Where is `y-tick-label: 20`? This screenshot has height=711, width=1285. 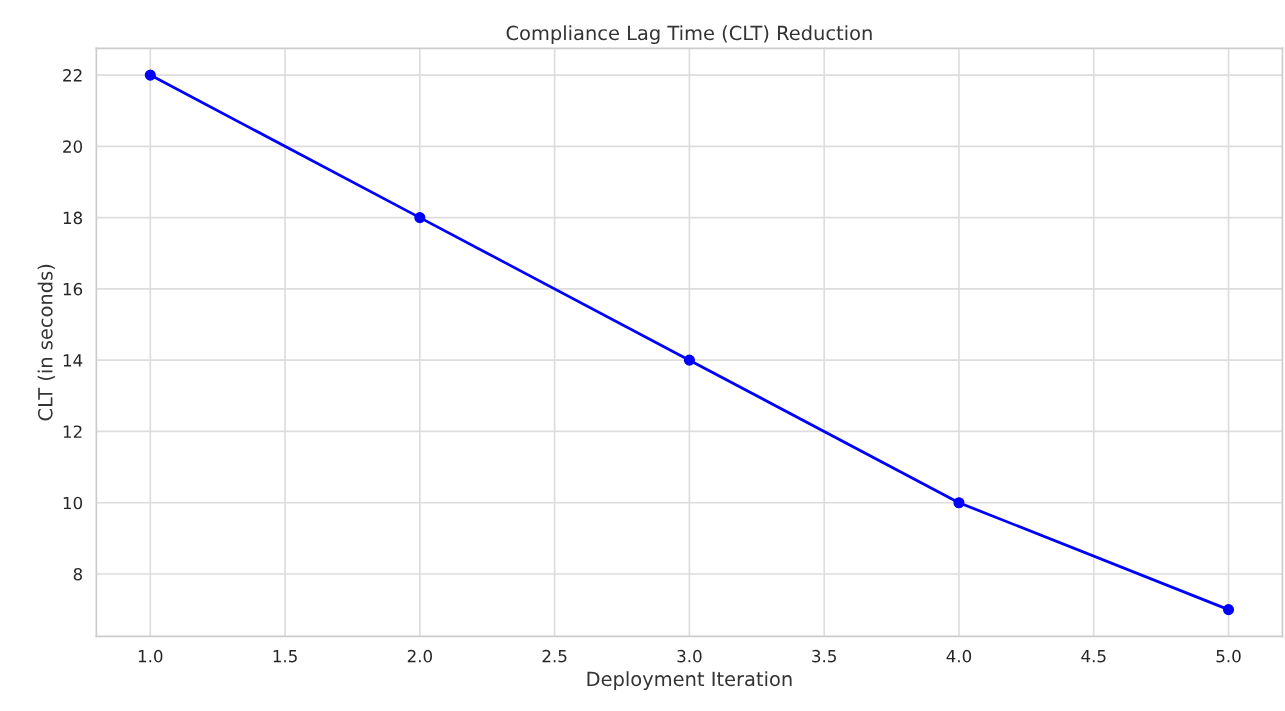 y-tick-label: 20 is located at coordinates (73, 146).